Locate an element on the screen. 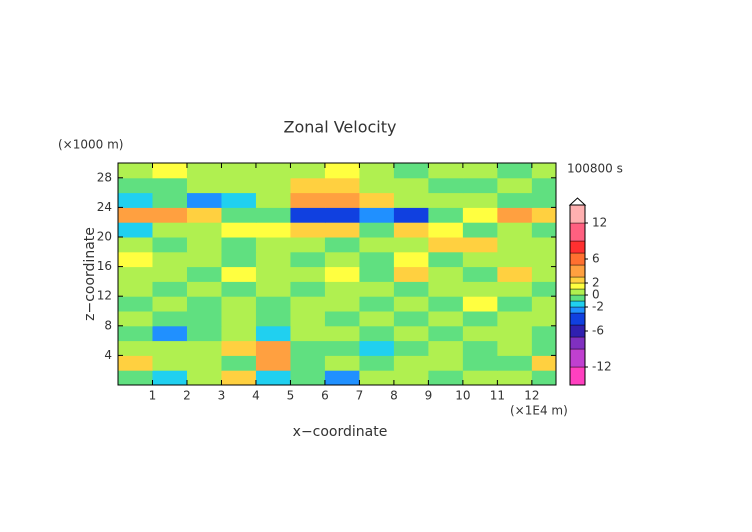  y-tick-label: 24 is located at coordinates (104, 207).